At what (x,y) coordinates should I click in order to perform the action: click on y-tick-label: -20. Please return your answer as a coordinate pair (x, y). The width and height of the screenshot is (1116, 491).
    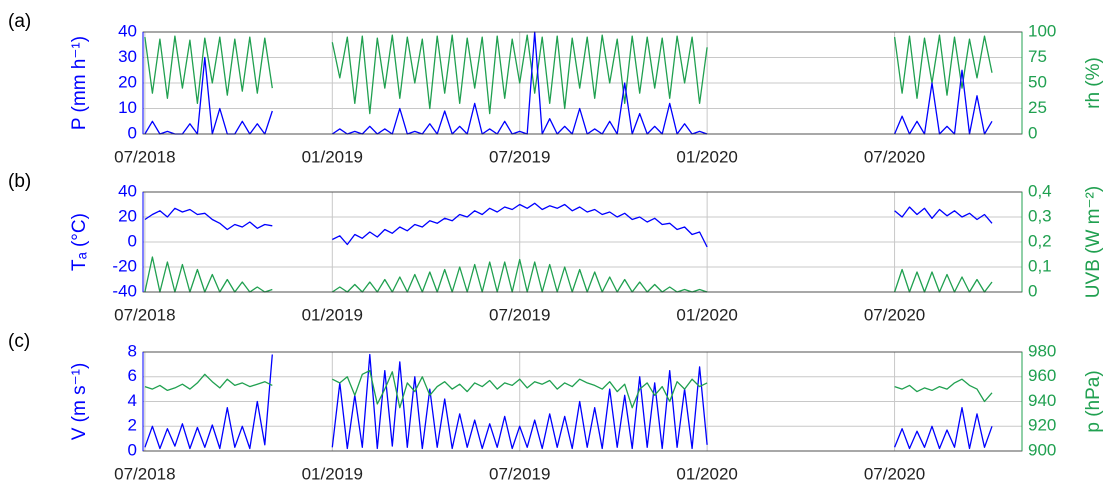
    Looking at the image, I should click on (124, 265).